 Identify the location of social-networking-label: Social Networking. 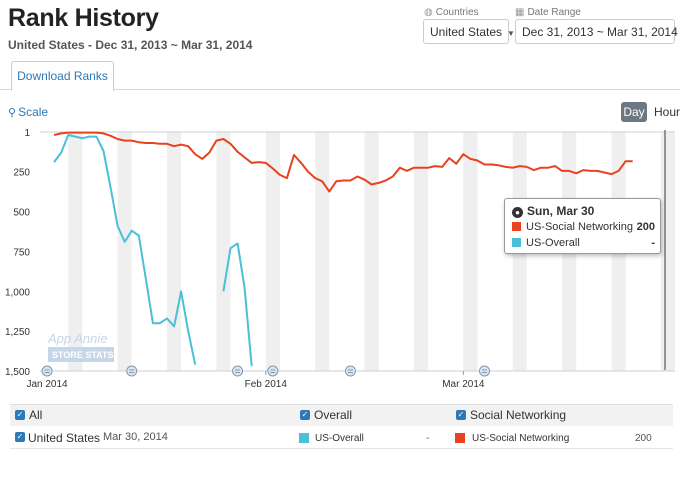
(518, 415).